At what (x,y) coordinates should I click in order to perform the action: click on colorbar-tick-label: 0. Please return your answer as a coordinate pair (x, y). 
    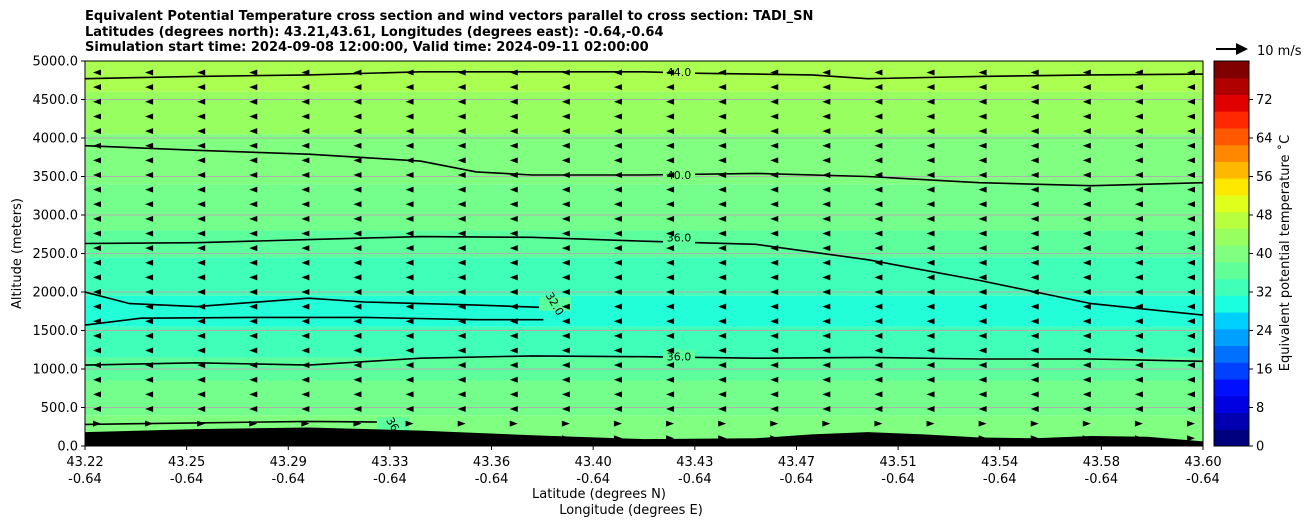
    Looking at the image, I should click on (1260, 447).